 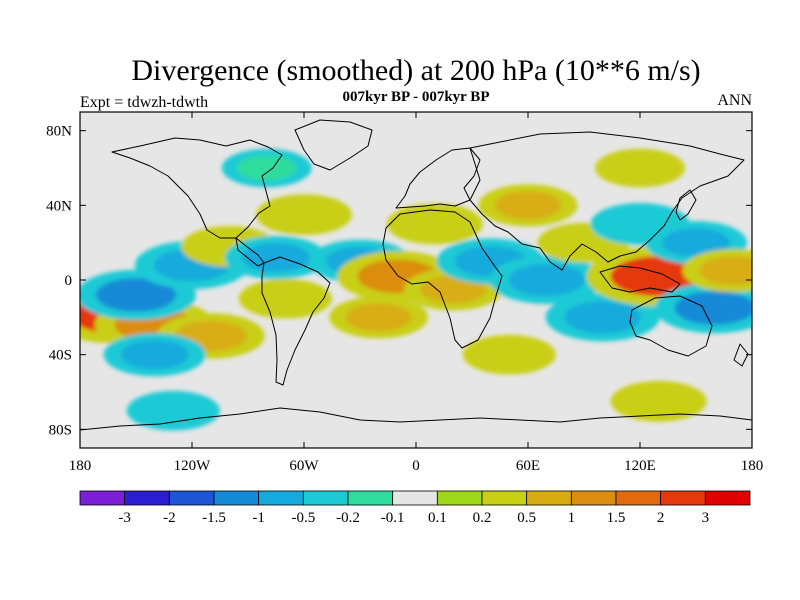 I want to click on colorbar-label: -0.1, so click(x=393, y=518).